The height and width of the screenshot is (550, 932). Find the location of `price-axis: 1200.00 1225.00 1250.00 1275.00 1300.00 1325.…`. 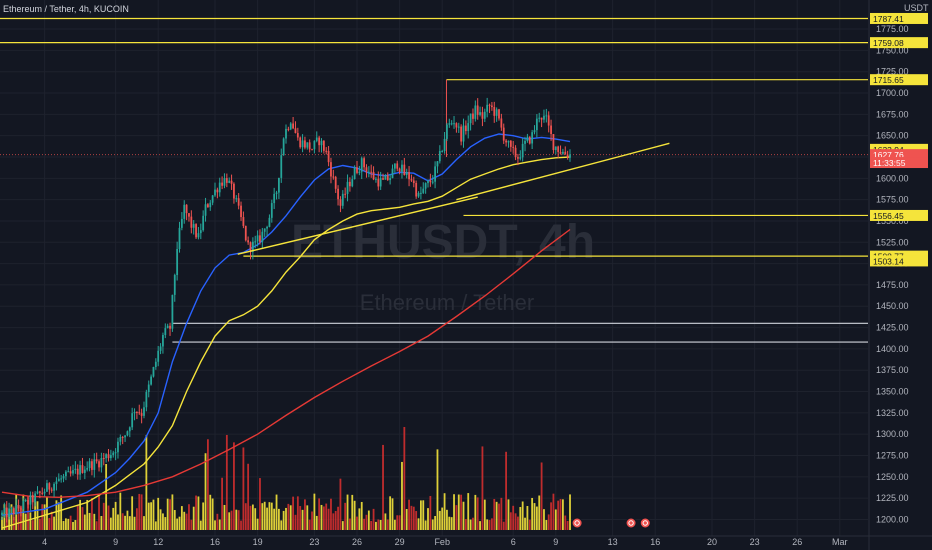

price-axis: 1200.00 1225.00 1250.00 1275.00 1300.00 1325.… is located at coordinates (888, 275).